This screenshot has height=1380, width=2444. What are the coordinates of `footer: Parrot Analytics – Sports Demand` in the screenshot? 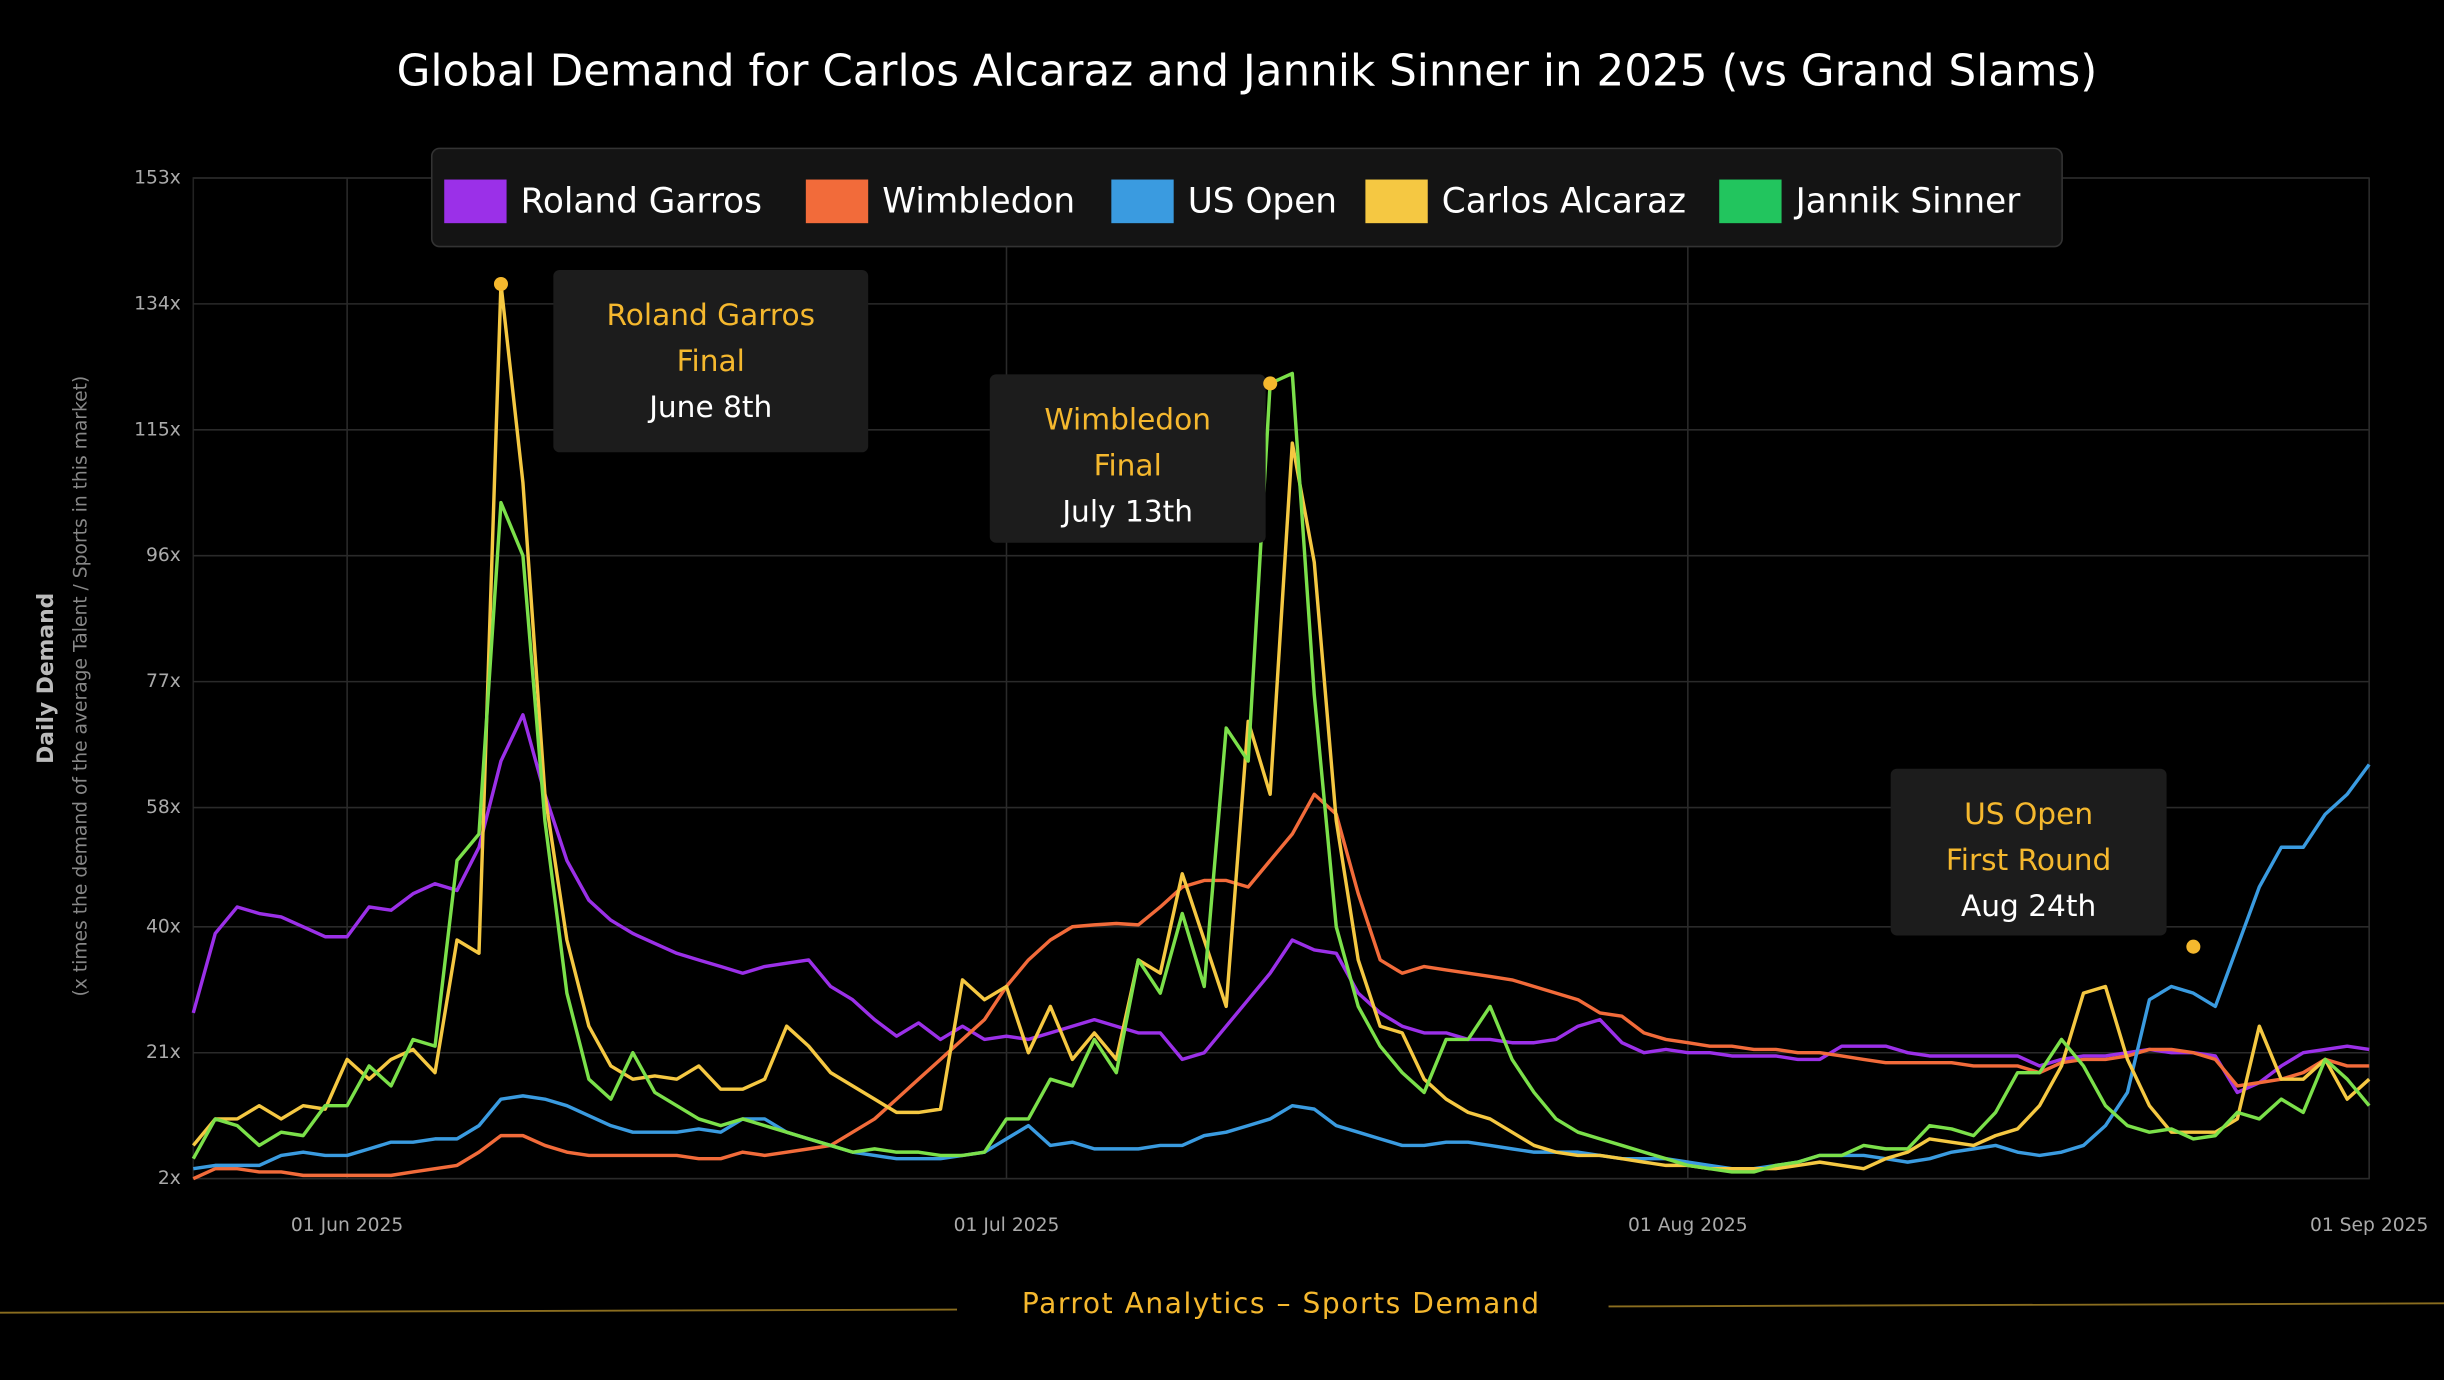 It's located at (1281, 1303).